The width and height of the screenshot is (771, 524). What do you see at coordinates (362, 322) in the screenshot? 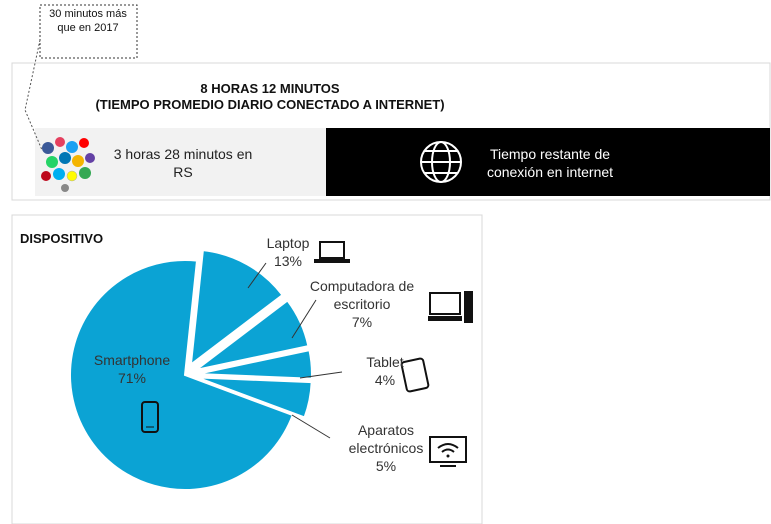
I see `value-label: 7%` at bounding box center [362, 322].